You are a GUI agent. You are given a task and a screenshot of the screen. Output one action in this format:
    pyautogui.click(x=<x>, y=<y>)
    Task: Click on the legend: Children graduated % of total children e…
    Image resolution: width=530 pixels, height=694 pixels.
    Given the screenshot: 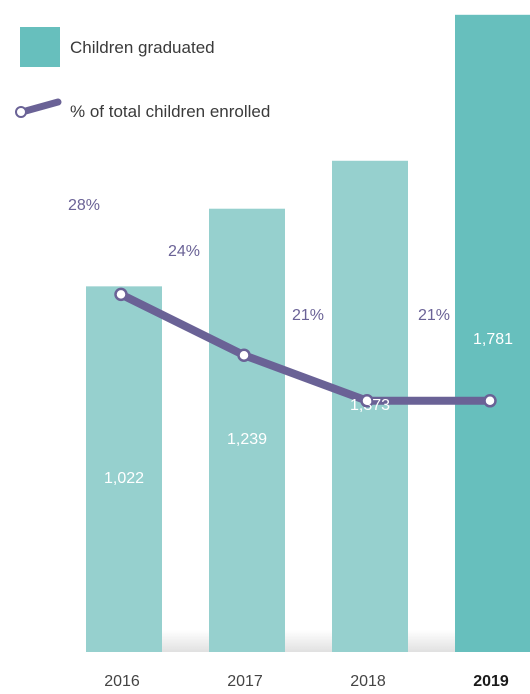 What is the action you would take?
    pyautogui.click(x=142, y=74)
    